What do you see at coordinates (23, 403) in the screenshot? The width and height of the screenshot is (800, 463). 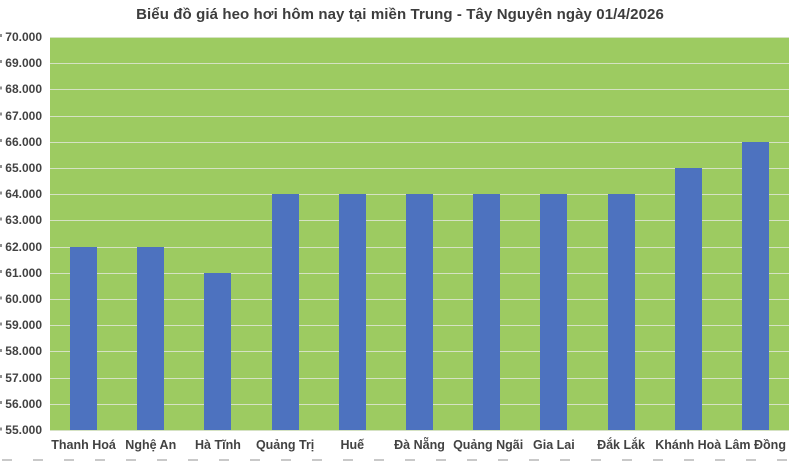 I see `y-tick-label: 56.000` at bounding box center [23, 403].